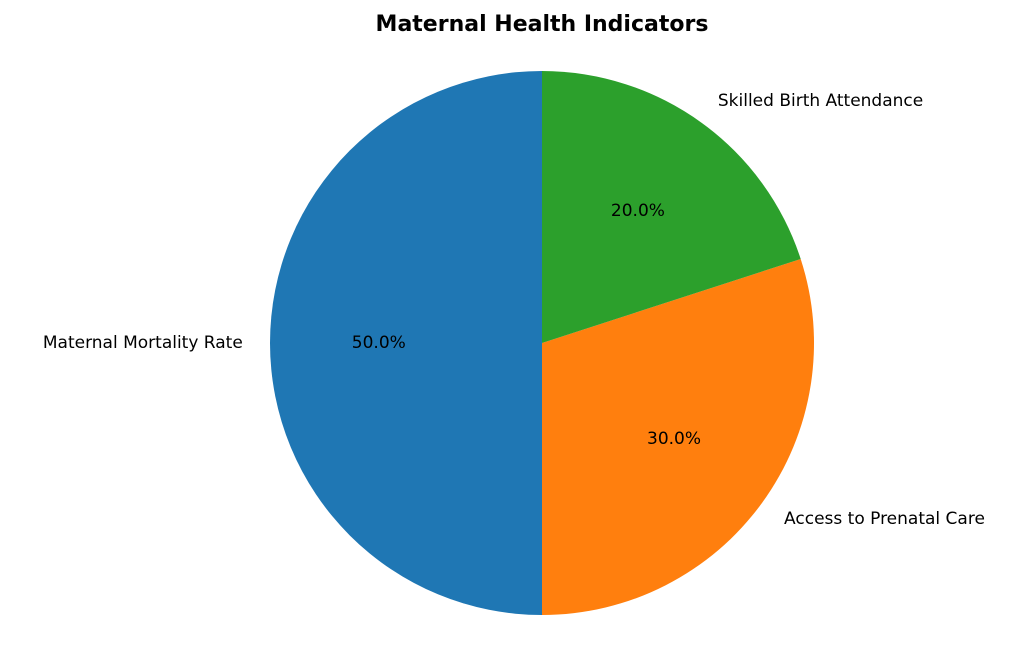 The width and height of the screenshot is (1029, 657). Describe the element at coordinates (638, 211) in the screenshot. I see `value-label: 20.0%` at that location.